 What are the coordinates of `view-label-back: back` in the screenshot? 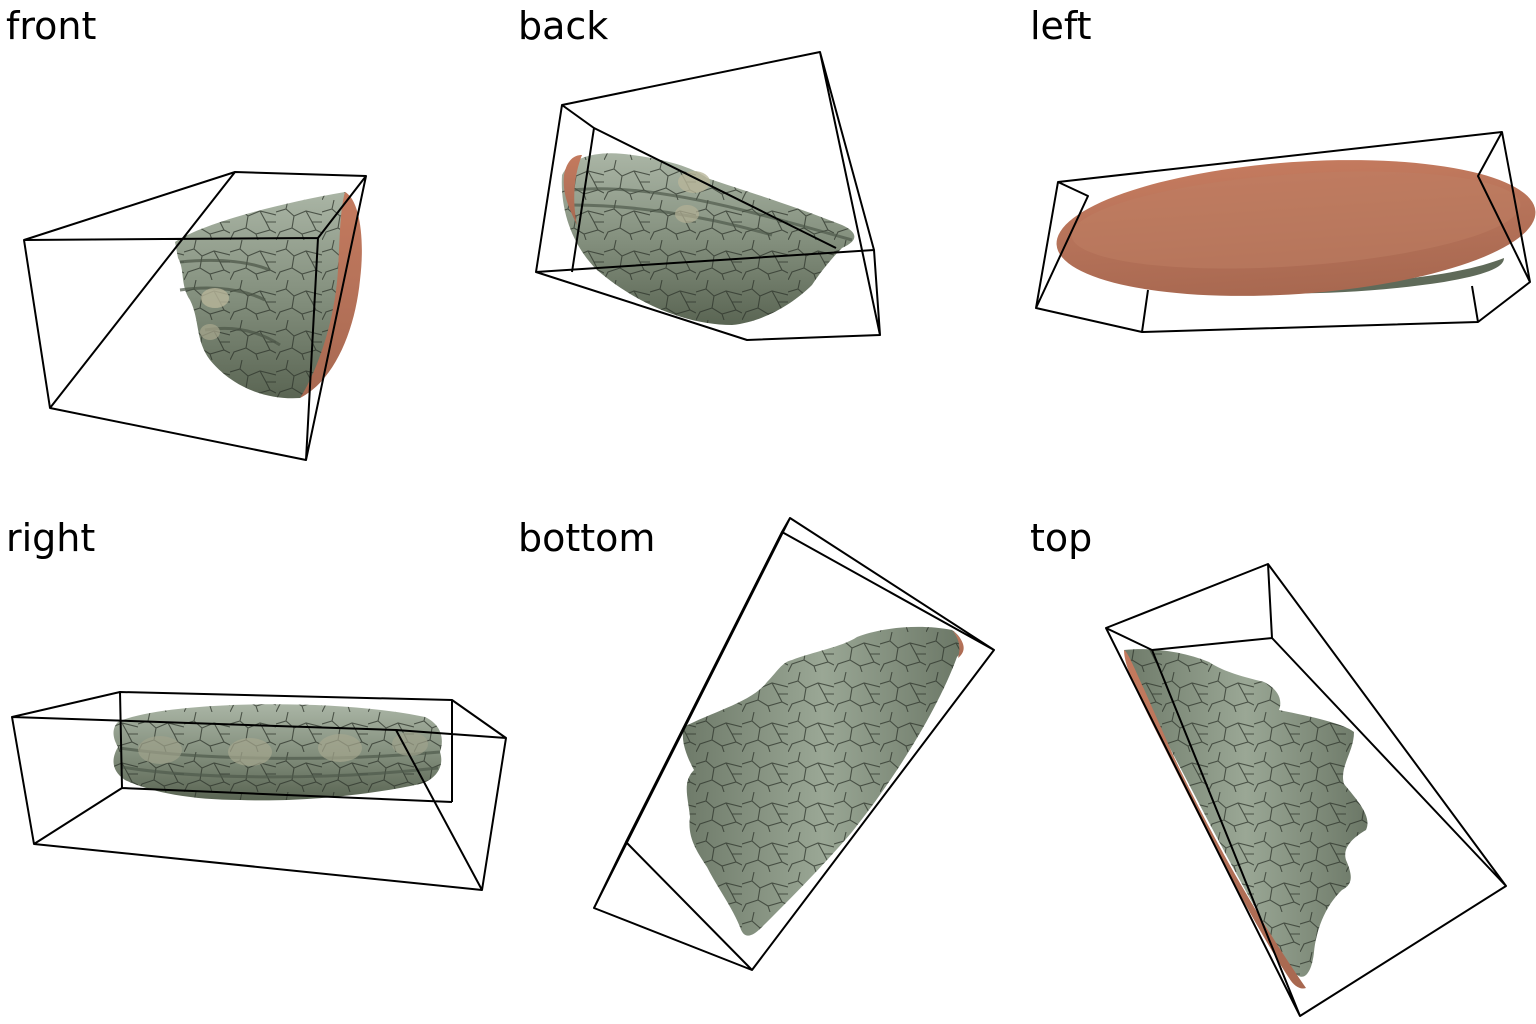 It's located at (563, 26).